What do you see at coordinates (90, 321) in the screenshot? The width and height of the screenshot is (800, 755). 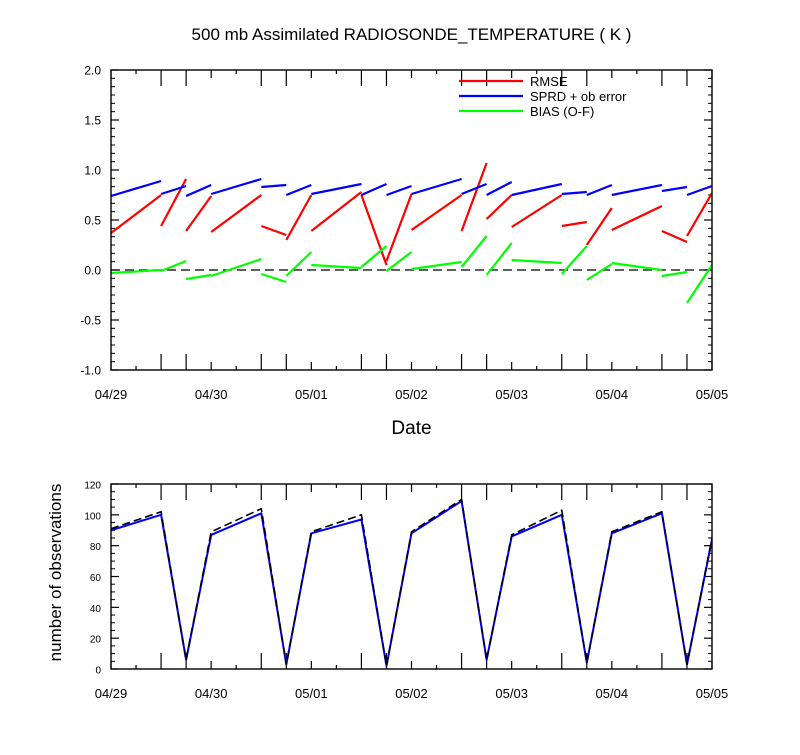 I see `y-tick-label: -0.5` at bounding box center [90, 321].